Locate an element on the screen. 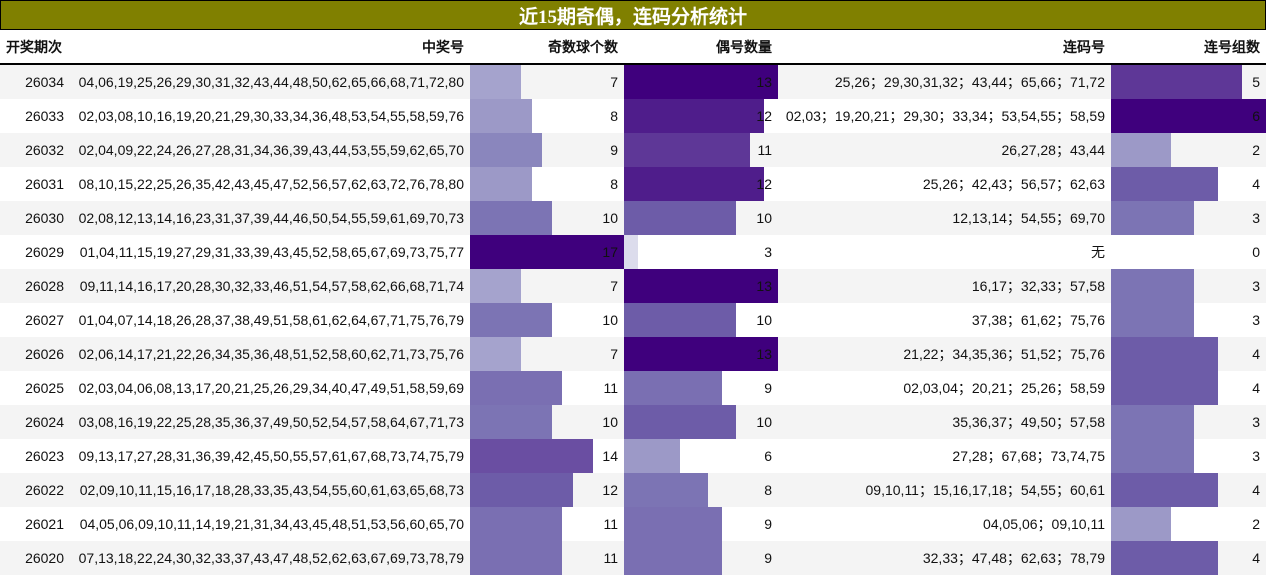  odd-count-value: 14 is located at coordinates (610, 456).